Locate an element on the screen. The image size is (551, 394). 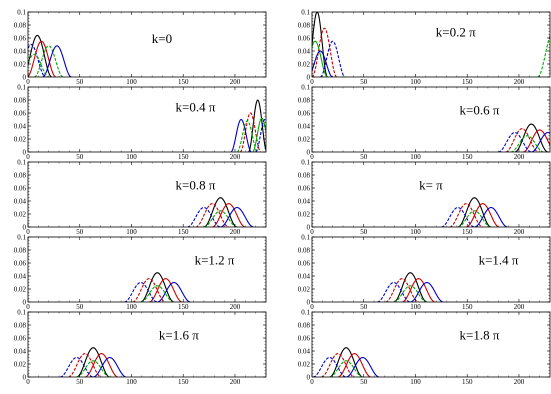
panel-8: 0 0.02 0.04 0.06 0.08 0.1 0 50 100 150 200 k=1.4 π is located at coordinates (424, 272).